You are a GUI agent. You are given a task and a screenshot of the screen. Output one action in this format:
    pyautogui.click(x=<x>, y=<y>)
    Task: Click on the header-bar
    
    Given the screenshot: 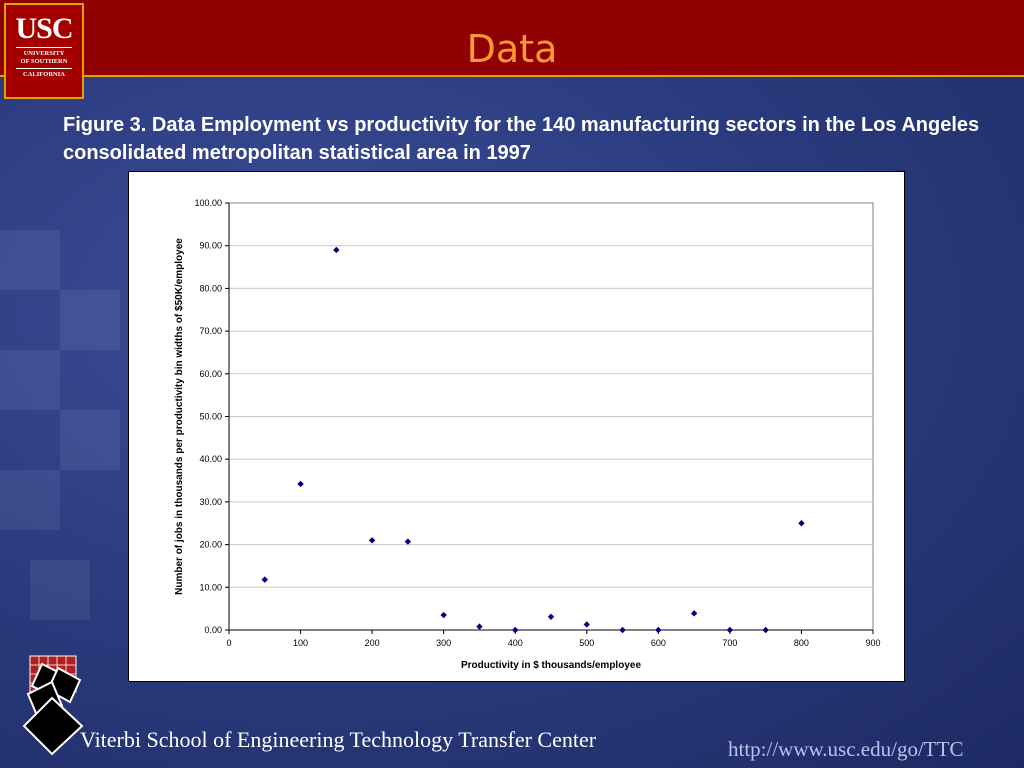 What is the action you would take?
    pyautogui.click(x=512, y=38)
    